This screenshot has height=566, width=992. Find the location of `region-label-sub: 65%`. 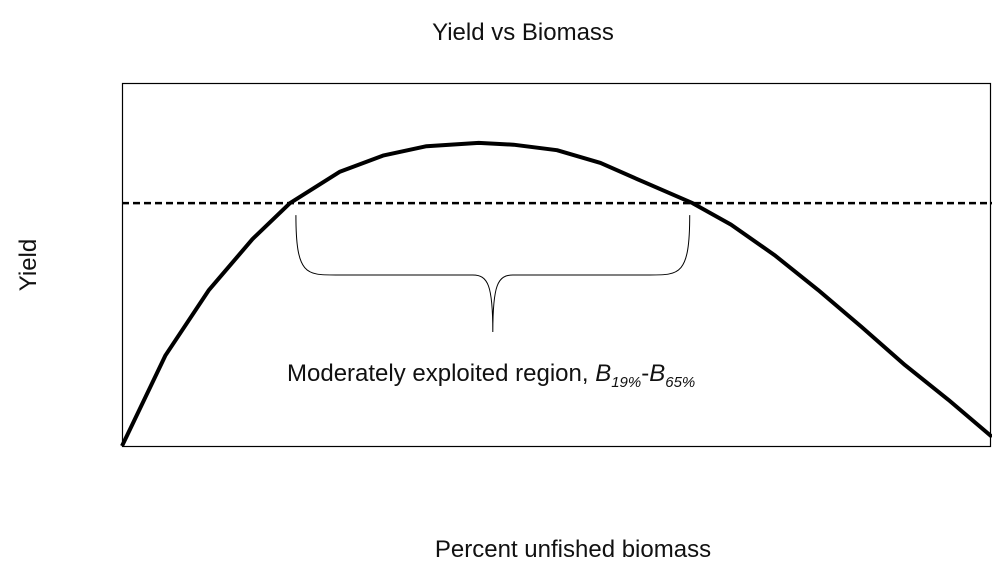

region-label-sub: 65% is located at coordinates (680, 382).